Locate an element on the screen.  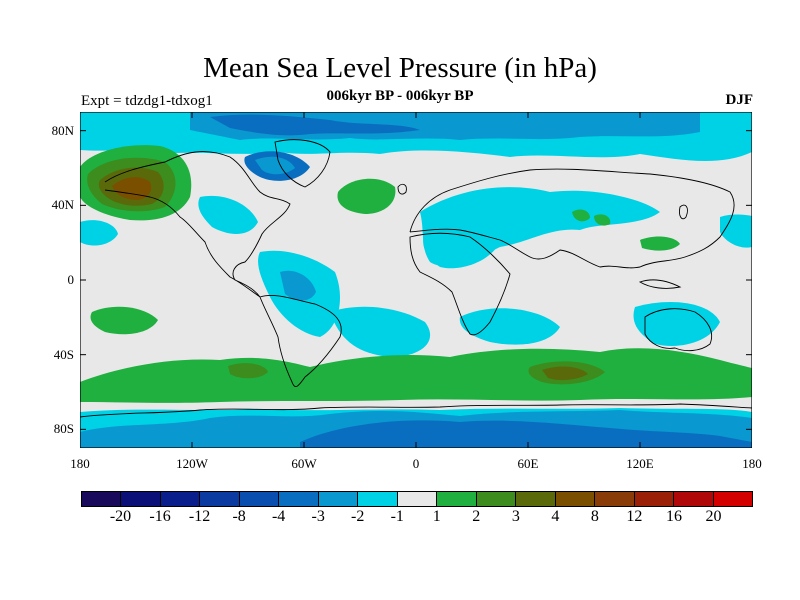
lon-label: 120E is located at coordinates (640, 463).